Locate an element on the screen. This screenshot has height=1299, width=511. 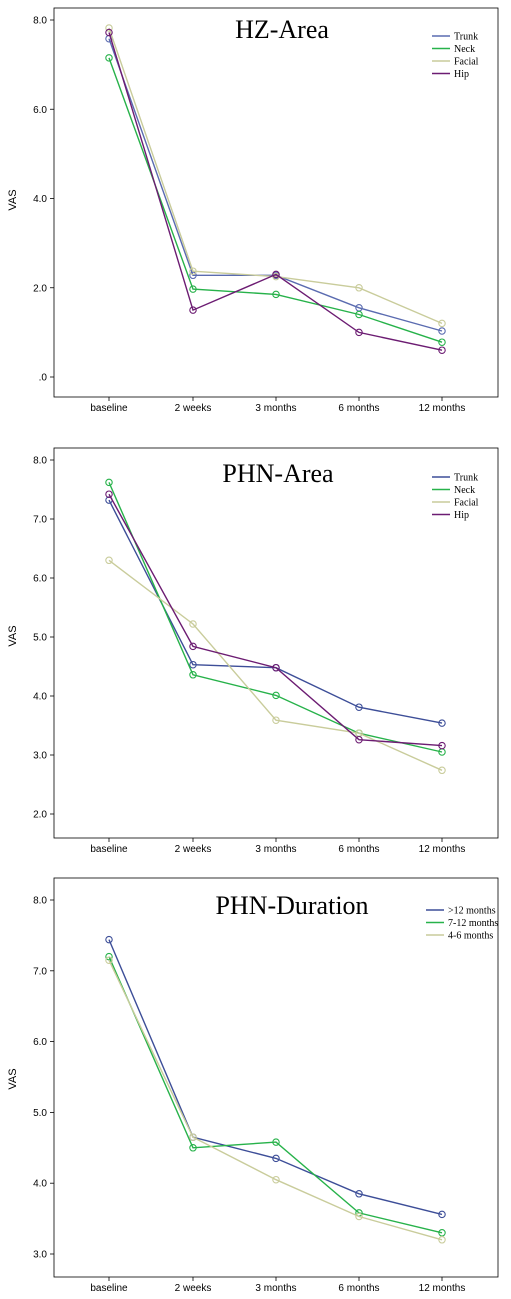
chart-title: PHN-Area is located at coordinates (278, 473).